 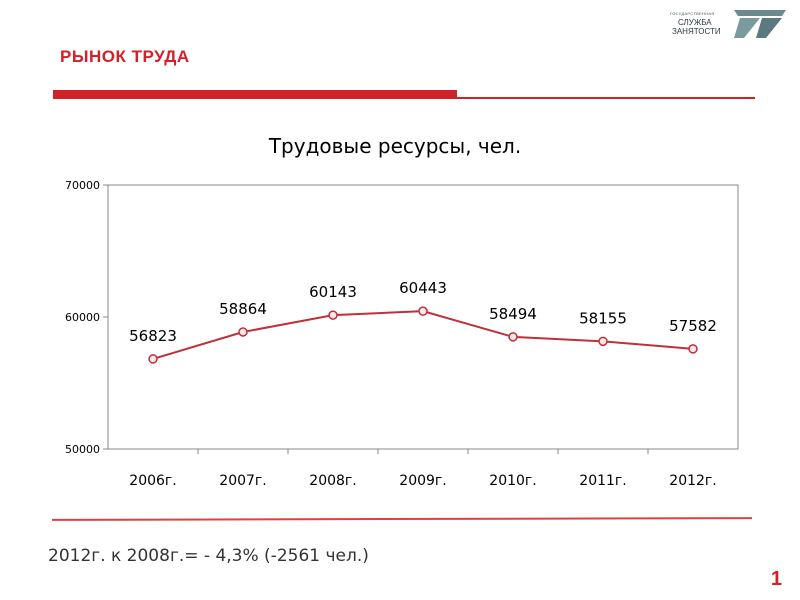 What do you see at coordinates (423, 288) in the screenshot?
I see `data-label: 60443` at bounding box center [423, 288].